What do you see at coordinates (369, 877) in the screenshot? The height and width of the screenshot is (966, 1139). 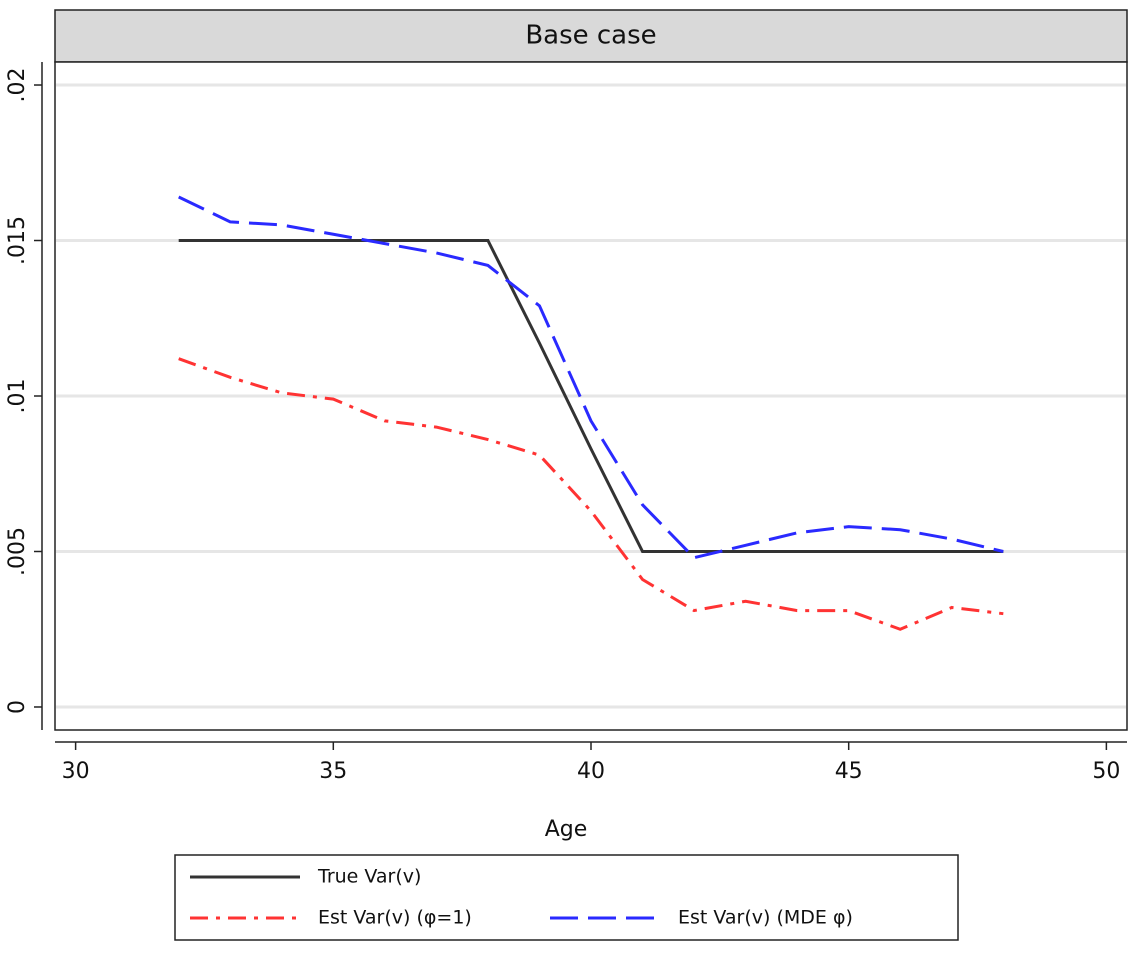 I see `legend-label: True Var(v)` at bounding box center [369, 877].